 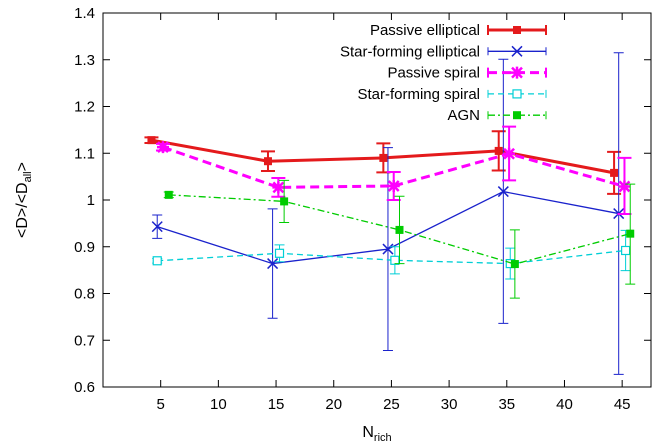 I want to click on y-tick-label: 0.8, so click(x=84, y=294).